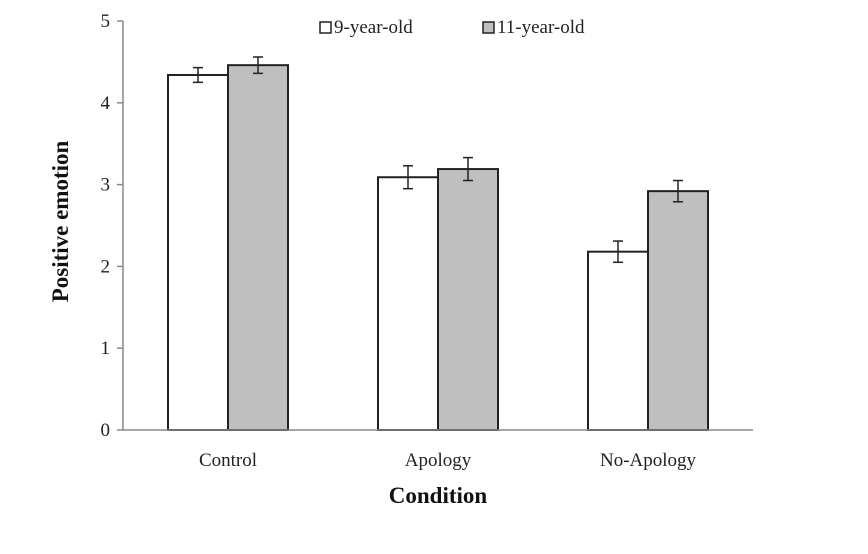 The width and height of the screenshot is (868, 554). What do you see at coordinates (106, 21) in the screenshot?
I see `y-tick-label: 5` at bounding box center [106, 21].